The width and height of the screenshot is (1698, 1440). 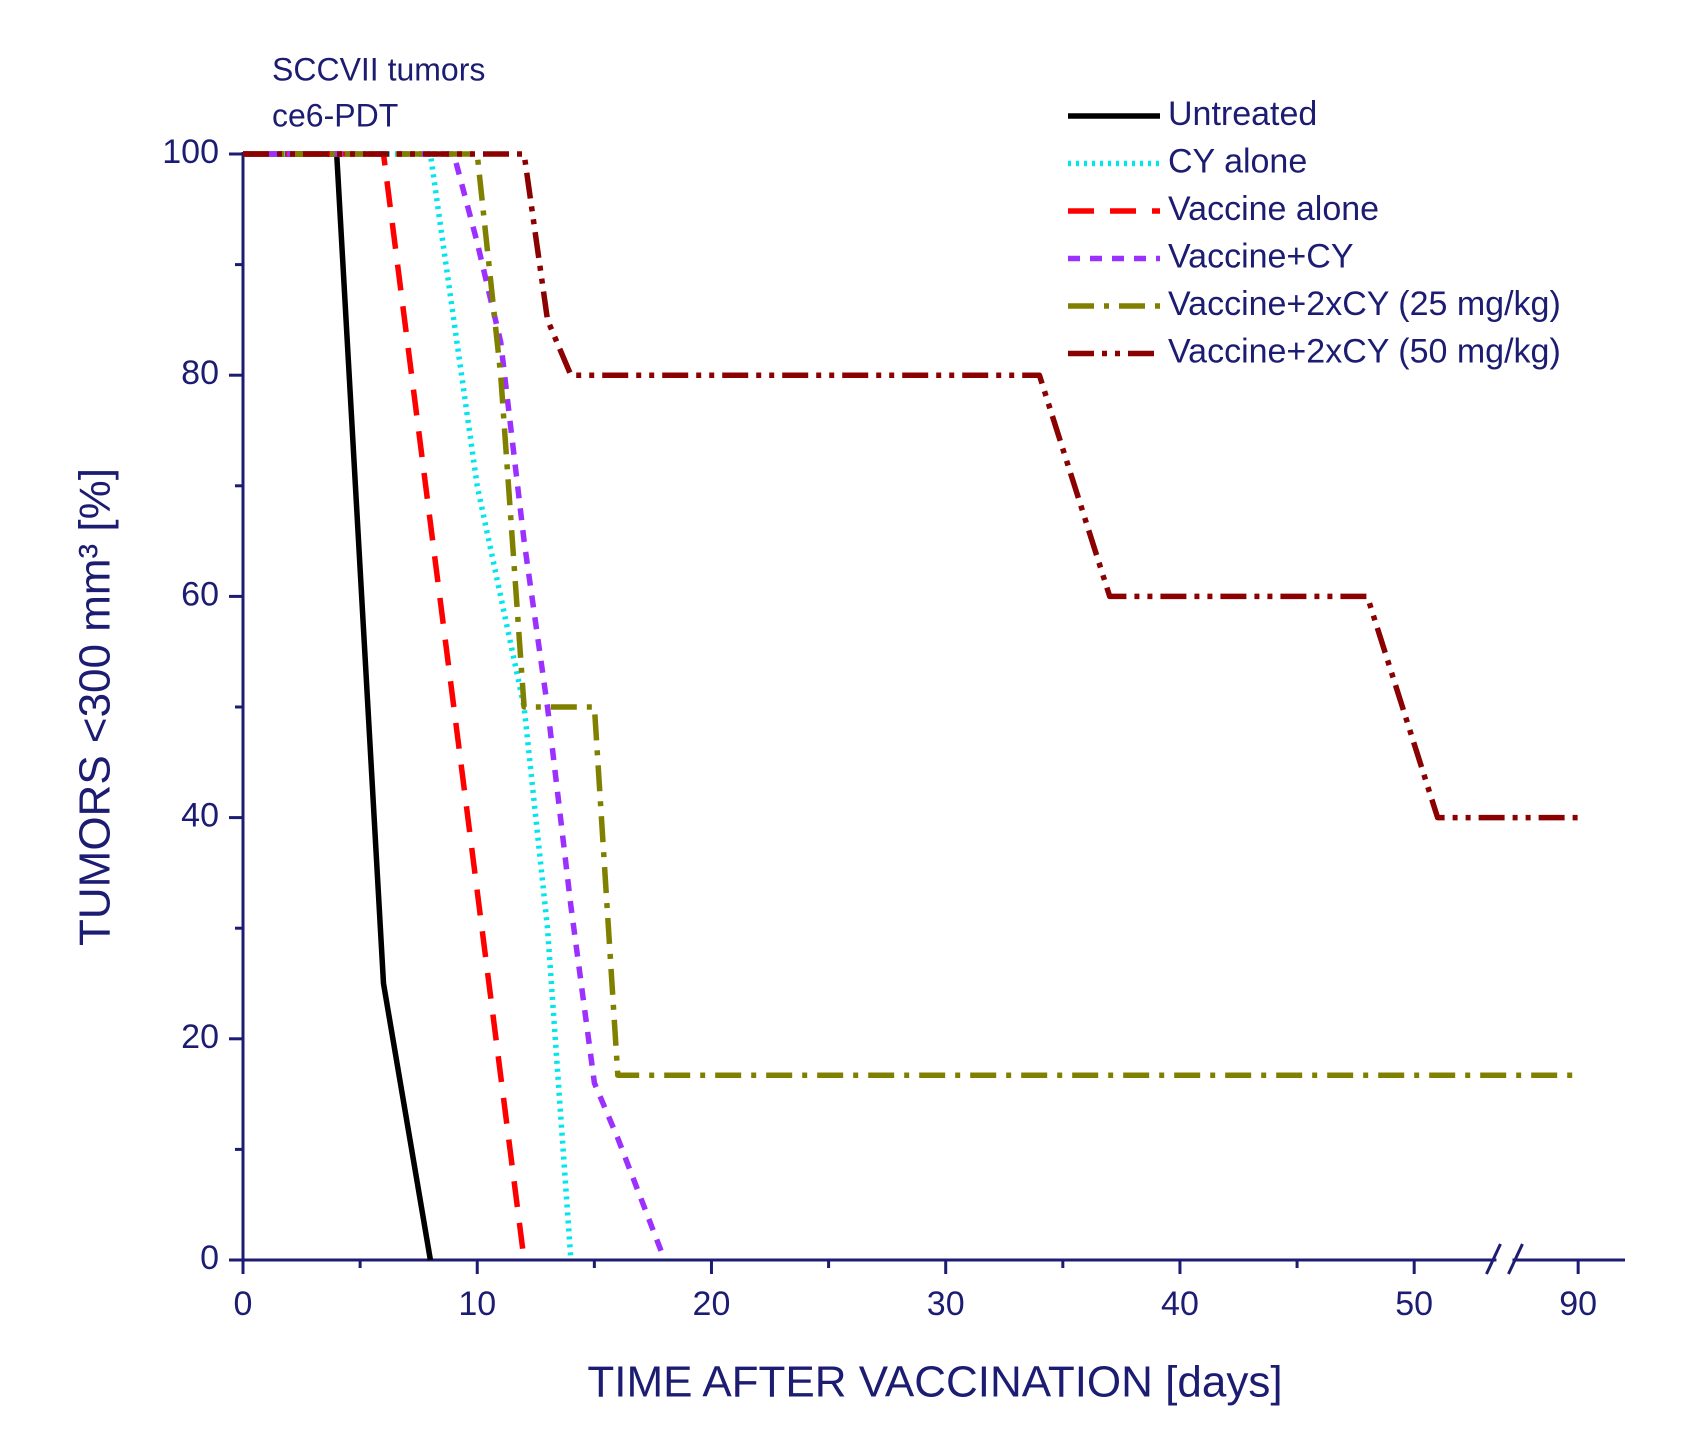 I want to click on y-axis-label: TUMORS <300 mm³ [%], so click(x=95, y=707).